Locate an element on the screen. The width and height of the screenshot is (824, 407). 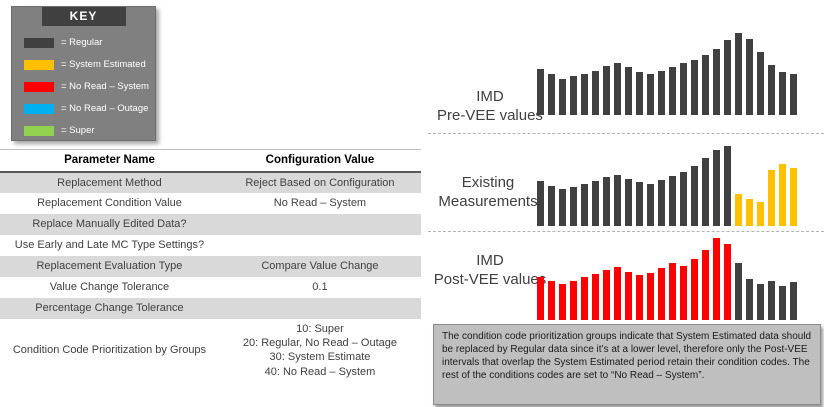
chart-label-existing-measurements: Existing Measurements is located at coordinates (488, 192).